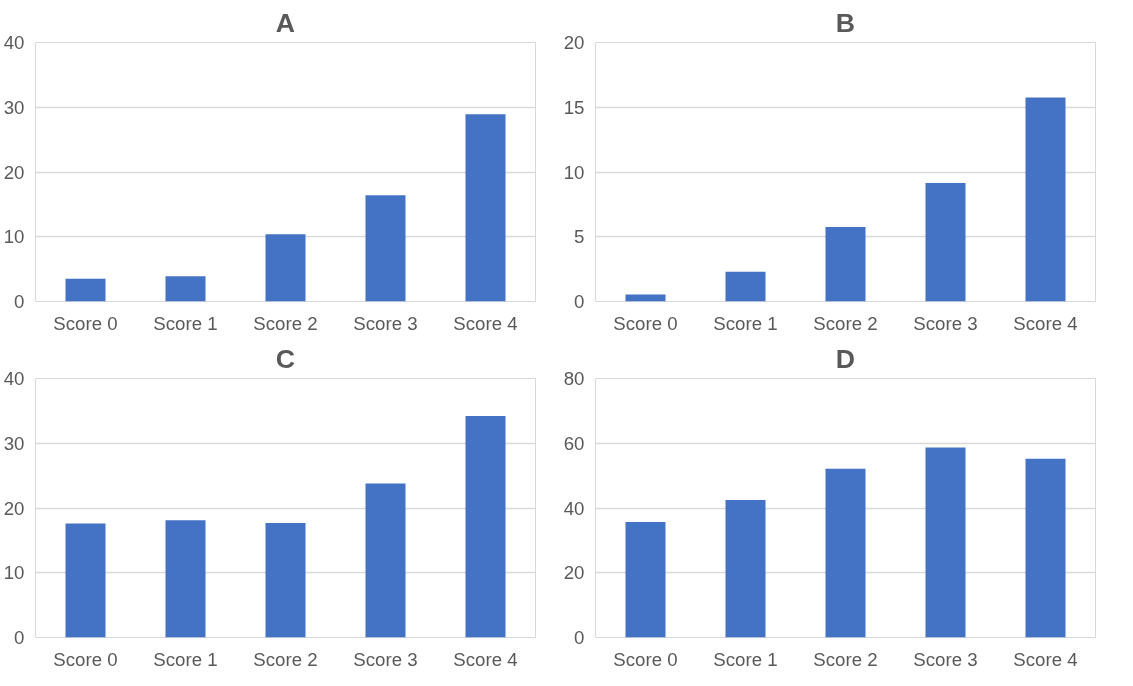 This screenshot has width=1133, height=686. What do you see at coordinates (574, 443) in the screenshot?
I see `y-tick-label: 60` at bounding box center [574, 443].